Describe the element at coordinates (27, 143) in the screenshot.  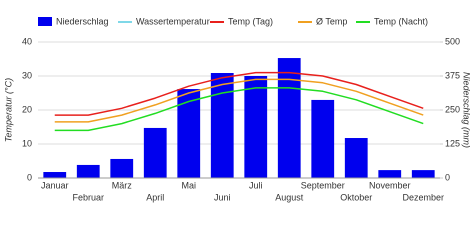
I see `y-tick-label: 10` at that location.